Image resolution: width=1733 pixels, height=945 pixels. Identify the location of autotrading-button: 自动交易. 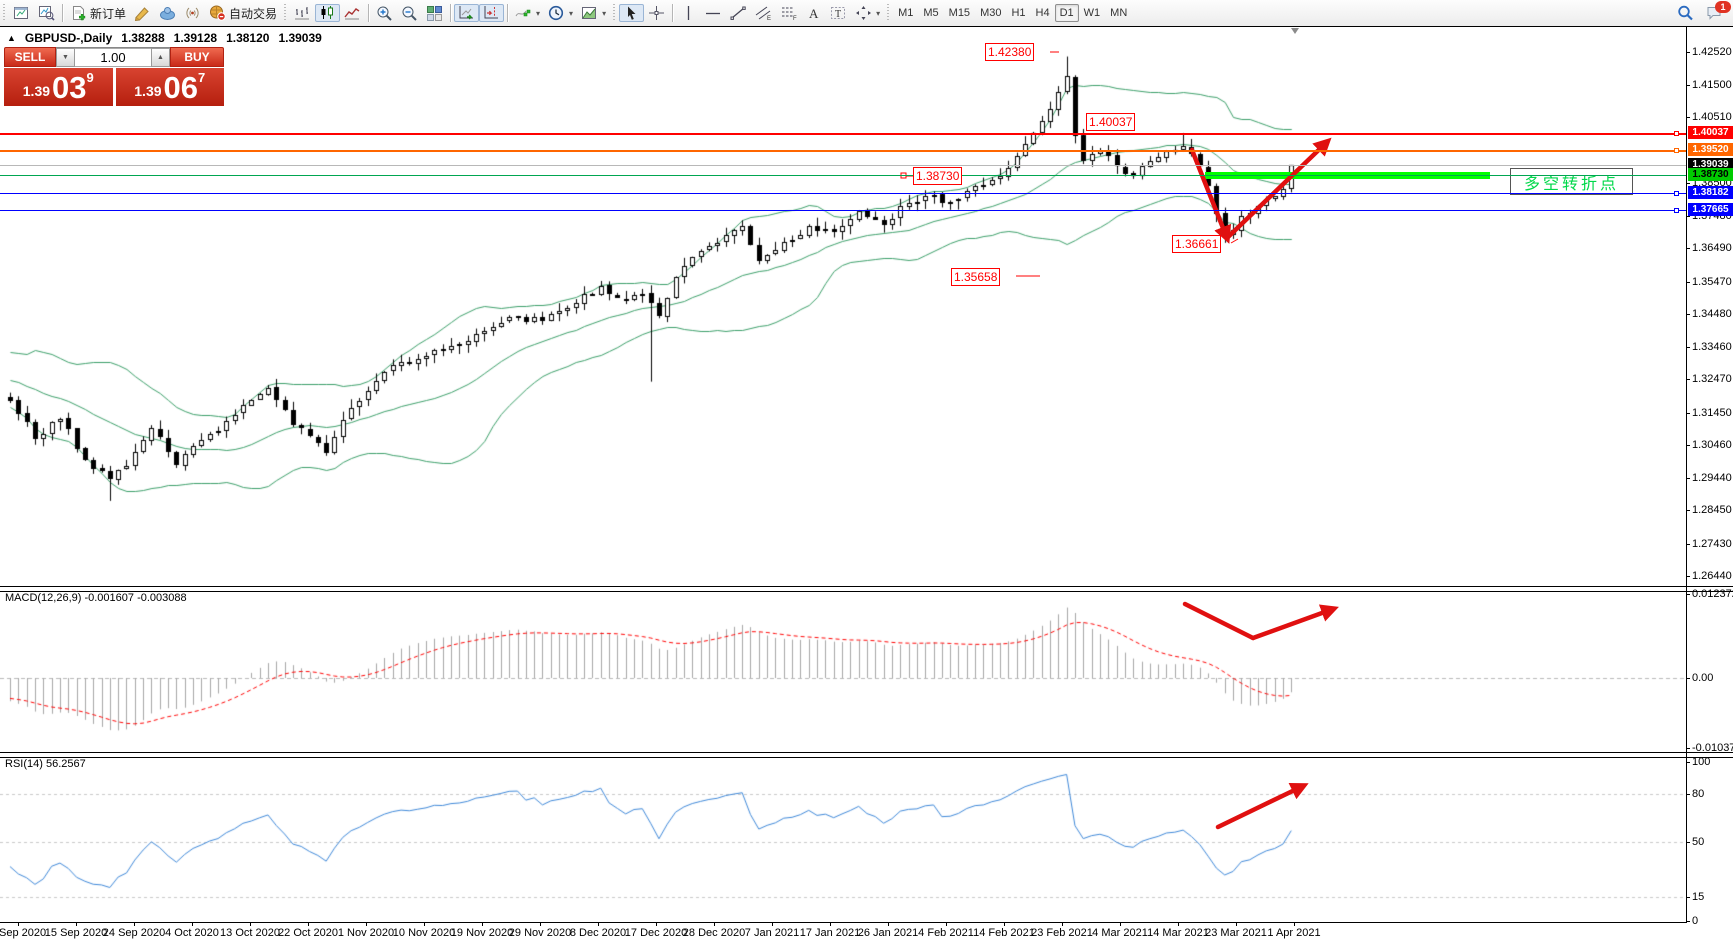
(243, 13).